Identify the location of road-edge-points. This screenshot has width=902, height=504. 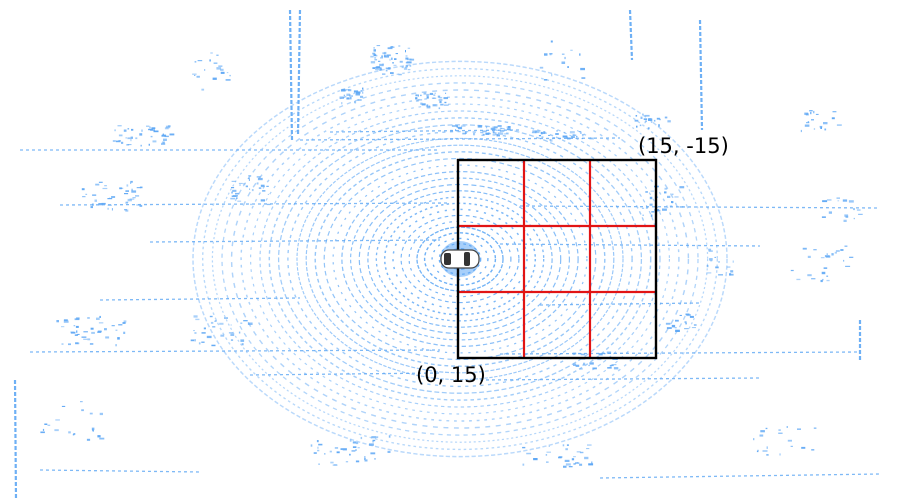
(425, 131).